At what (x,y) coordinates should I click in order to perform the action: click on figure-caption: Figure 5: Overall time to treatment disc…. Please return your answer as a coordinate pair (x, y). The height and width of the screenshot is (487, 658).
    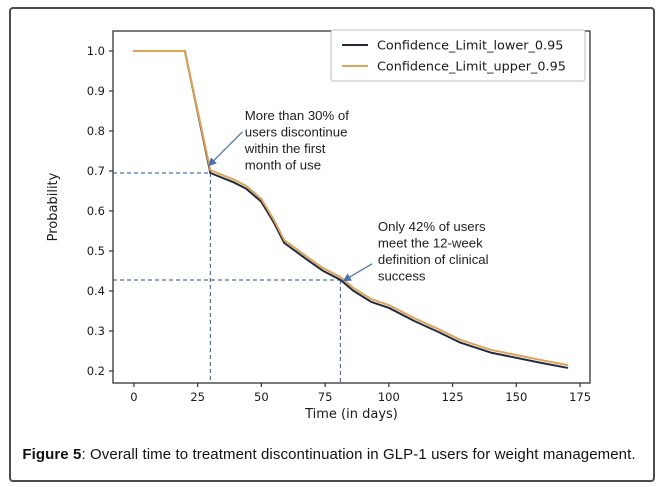
    Looking at the image, I should click on (329, 454).